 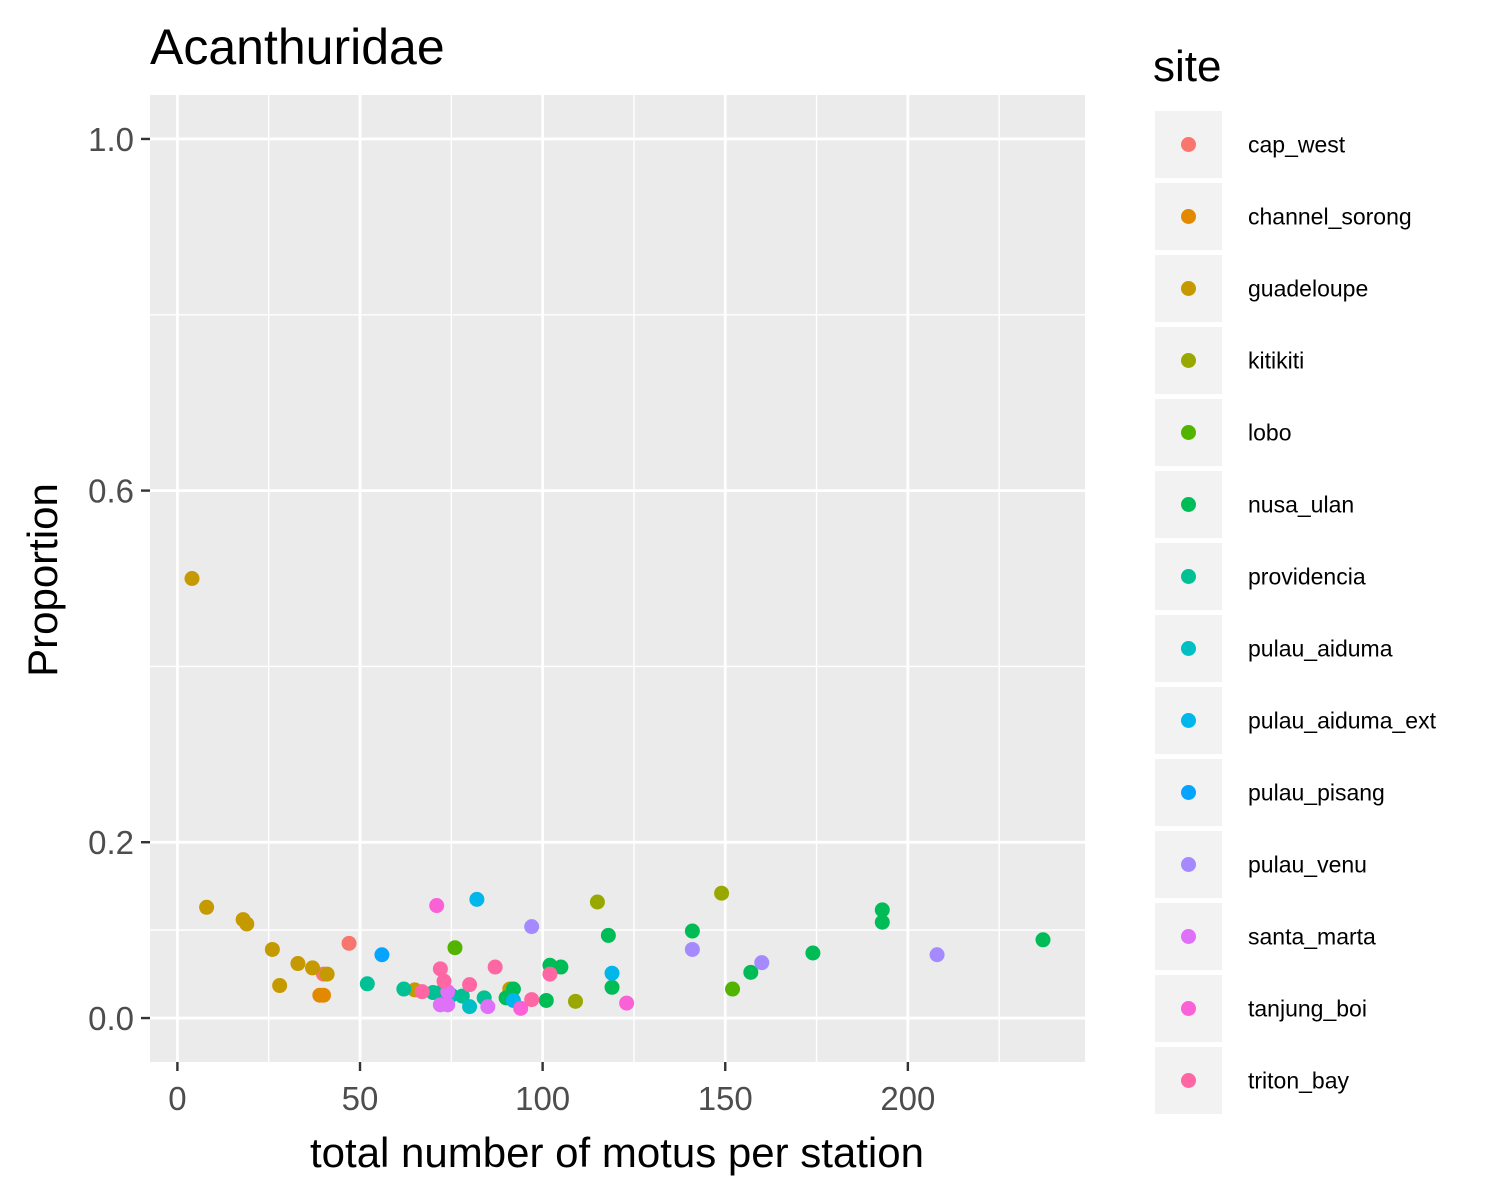 What do you see at coordinates (1316, 793) in the screenshot?
I see `legend-label: pulau_pisang` at bounding box center [1316, 793].